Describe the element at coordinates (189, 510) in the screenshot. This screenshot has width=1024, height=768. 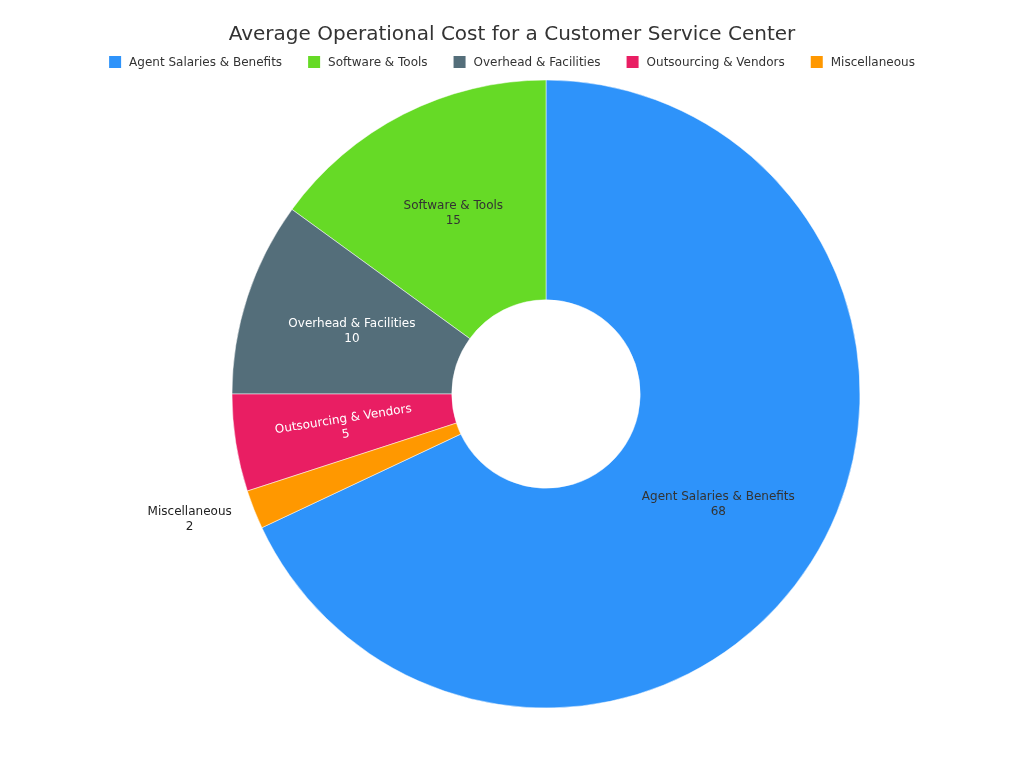
I see `slice-label: Miscellaneous` at that location.